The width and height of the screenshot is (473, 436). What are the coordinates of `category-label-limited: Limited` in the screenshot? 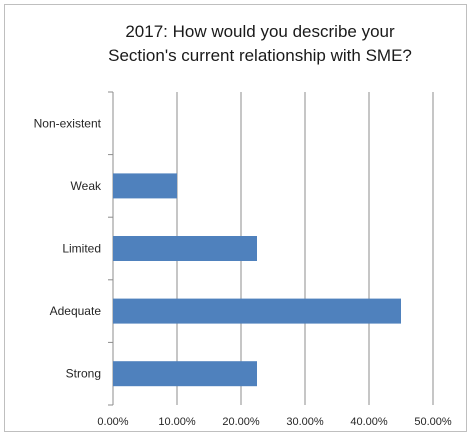 It's located at (81, 249).